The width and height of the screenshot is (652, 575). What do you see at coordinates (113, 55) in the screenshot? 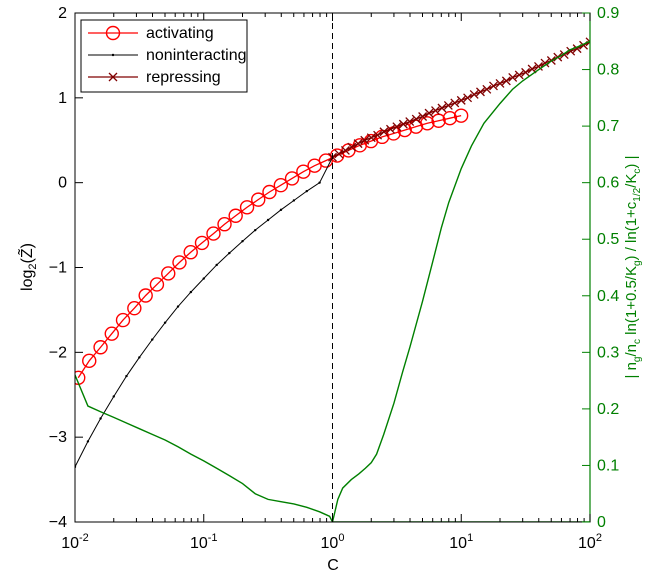
I see `legend-noninteracting-marker` at bounding box center [113, 55].